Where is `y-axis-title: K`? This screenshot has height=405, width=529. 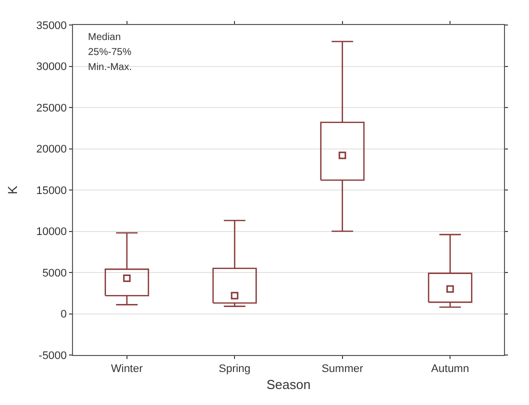 y-axis-title: K is located at coordinates (12, 189).